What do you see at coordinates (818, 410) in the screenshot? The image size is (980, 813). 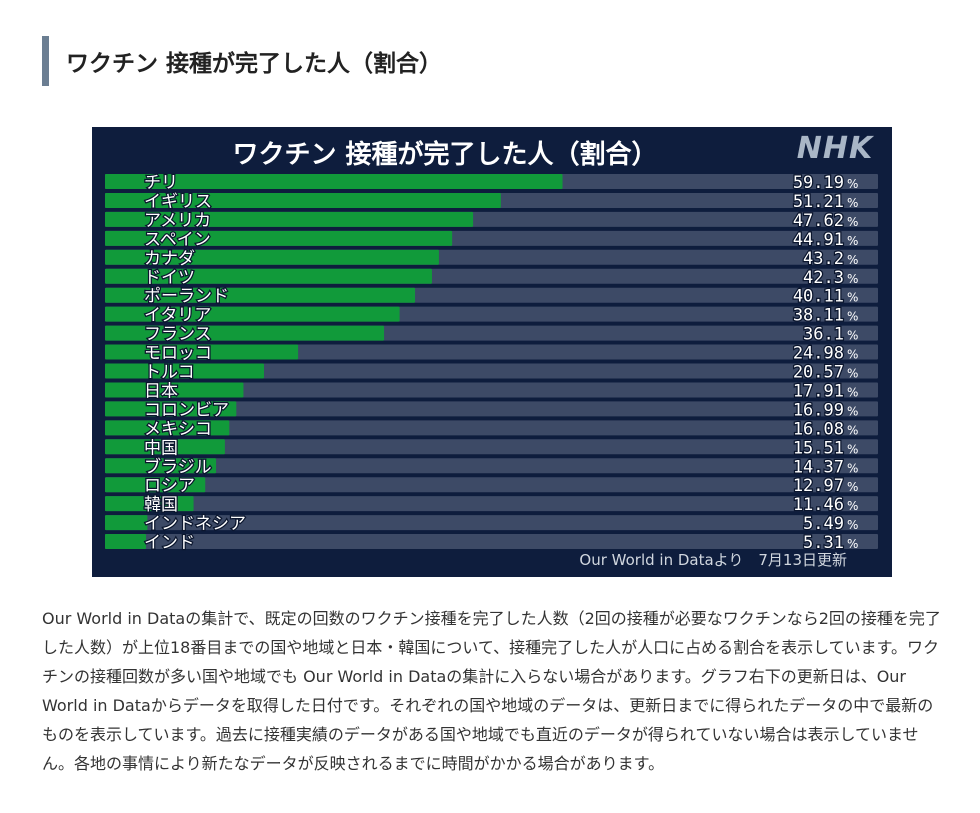 I see `bar-value: 16.99` at bounding box center [818, 410].